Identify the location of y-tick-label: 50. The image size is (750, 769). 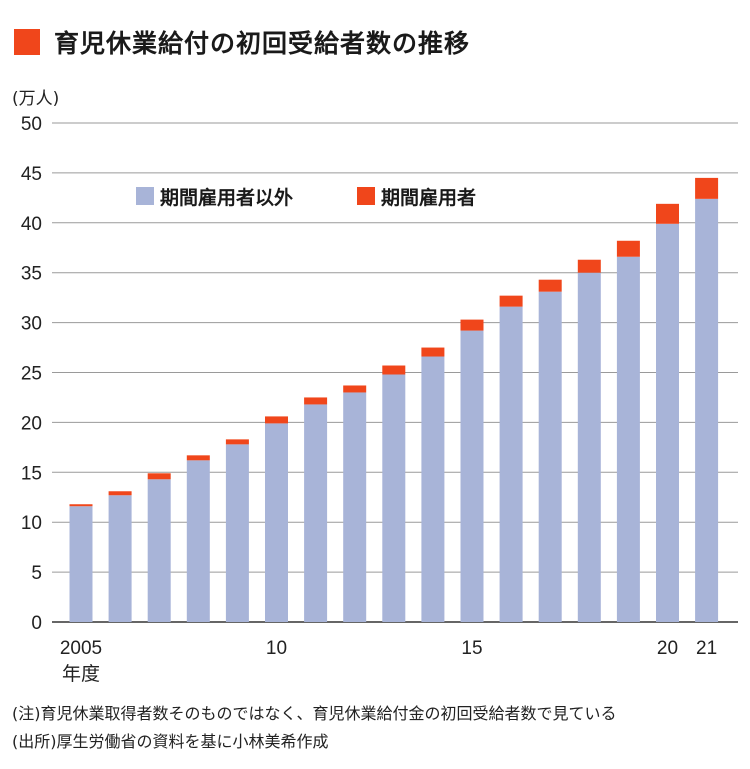
(31, 124).